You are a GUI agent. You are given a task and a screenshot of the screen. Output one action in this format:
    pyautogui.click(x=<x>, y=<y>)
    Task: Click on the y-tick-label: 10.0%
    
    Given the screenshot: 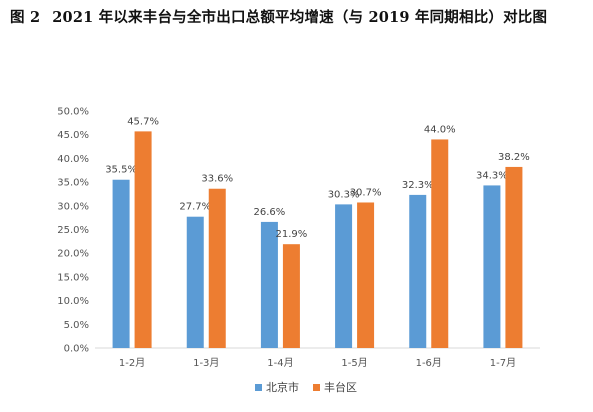 What is the action you would take?
    pyautogui.click(x=73, y=301)
    